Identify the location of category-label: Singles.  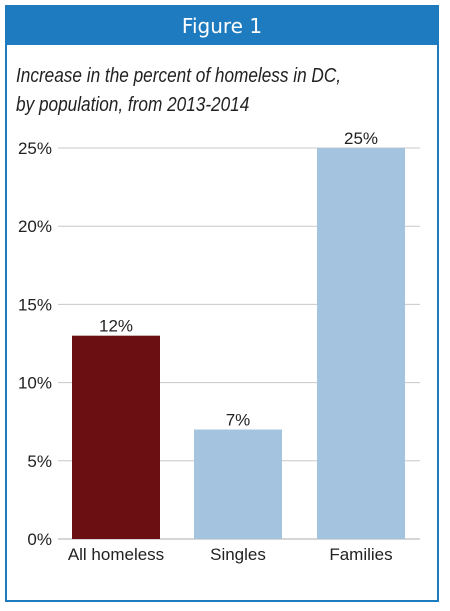
(238, 554).